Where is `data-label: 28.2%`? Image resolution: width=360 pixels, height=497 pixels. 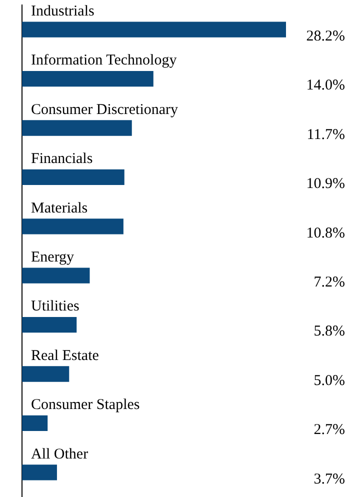
data-label: 28.2% is located at coordinates (325, 36).